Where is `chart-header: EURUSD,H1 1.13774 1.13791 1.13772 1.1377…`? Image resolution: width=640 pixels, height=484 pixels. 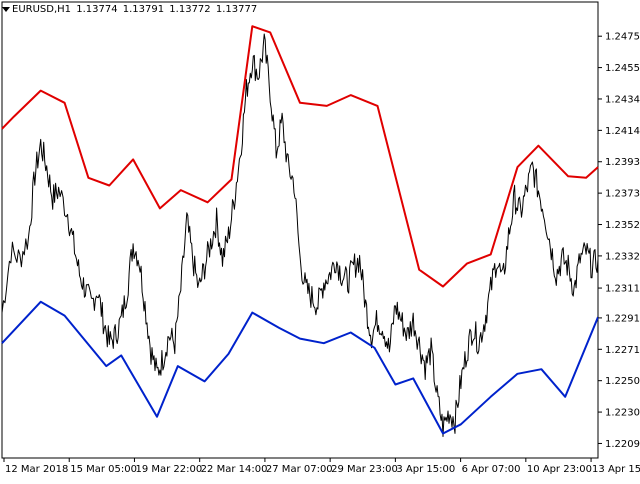
chart-header: EURUSD,H1 1.13774 1.13791 1.13772 1.1377… is located at coordinates (130, 9).